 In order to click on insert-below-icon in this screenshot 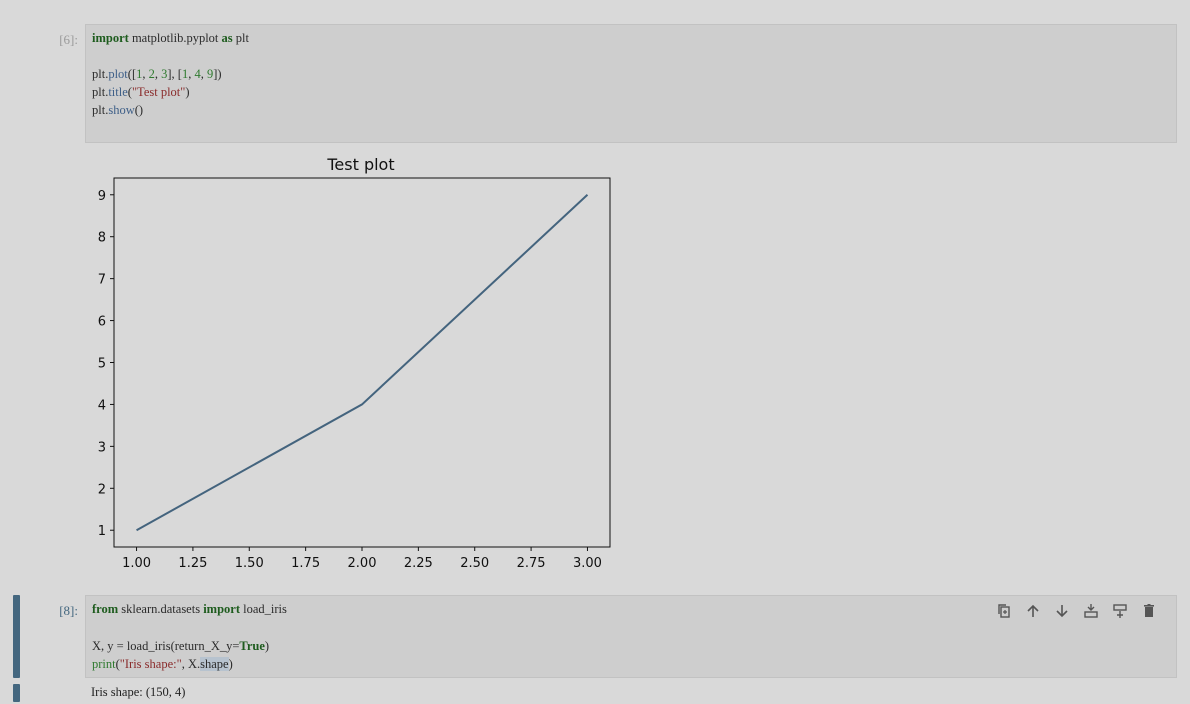, I will do `click(1120, 611)`.